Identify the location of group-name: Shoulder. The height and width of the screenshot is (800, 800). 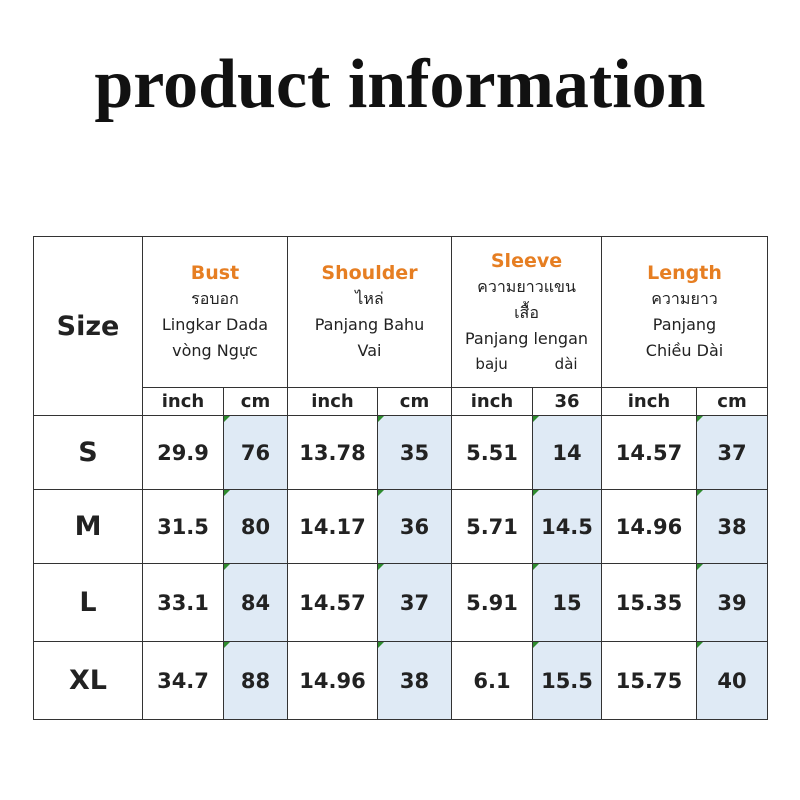
(369, 273).